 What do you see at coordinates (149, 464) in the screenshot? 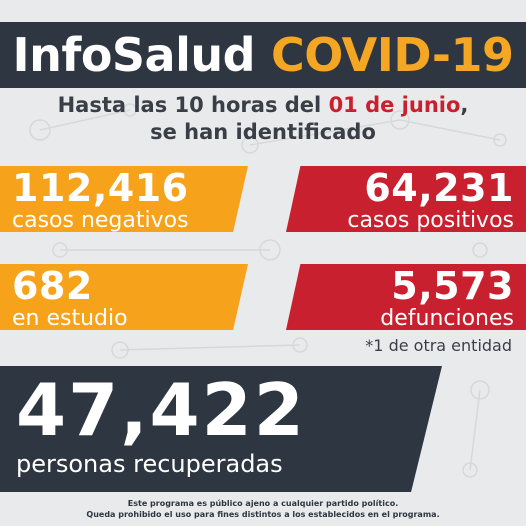
I see `recuperadas-label: personas recuperadas` at bounding box center [149, 464].